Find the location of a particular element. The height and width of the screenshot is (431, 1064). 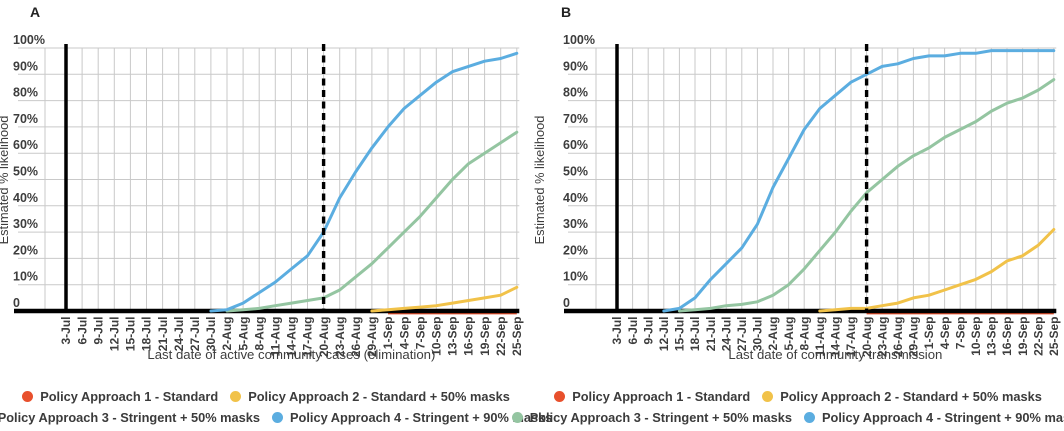

y-tick-label: 80% is located at coordinates (575, 93).